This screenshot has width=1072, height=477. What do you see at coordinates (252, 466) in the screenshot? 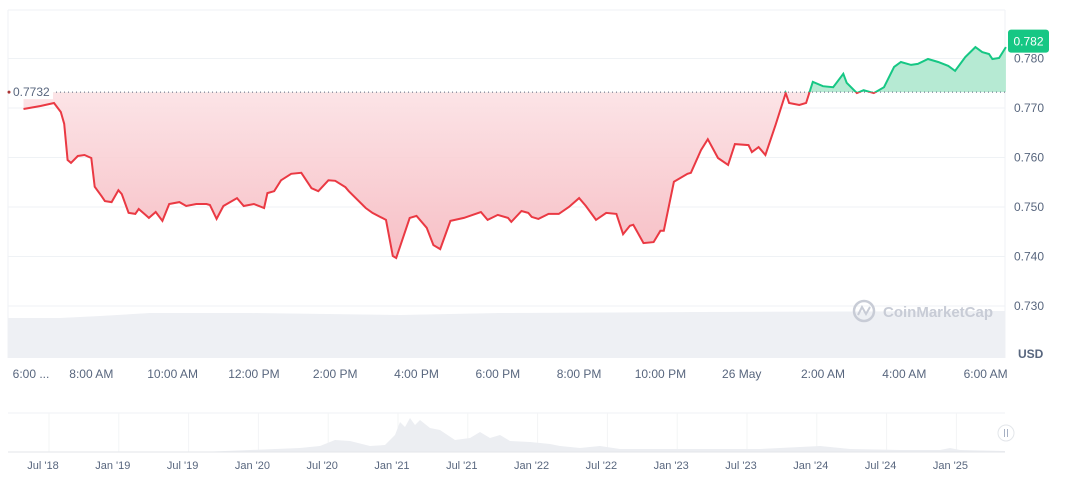
I see `navigator-tick-label: Jan '20` at bounding box center [252, 466].